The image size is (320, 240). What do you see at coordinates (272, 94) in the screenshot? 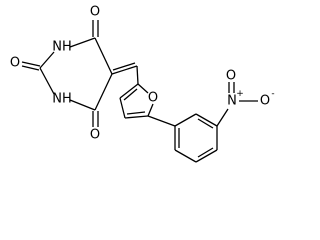
I see `atom-charge: -` at bounding box center [272, 94].